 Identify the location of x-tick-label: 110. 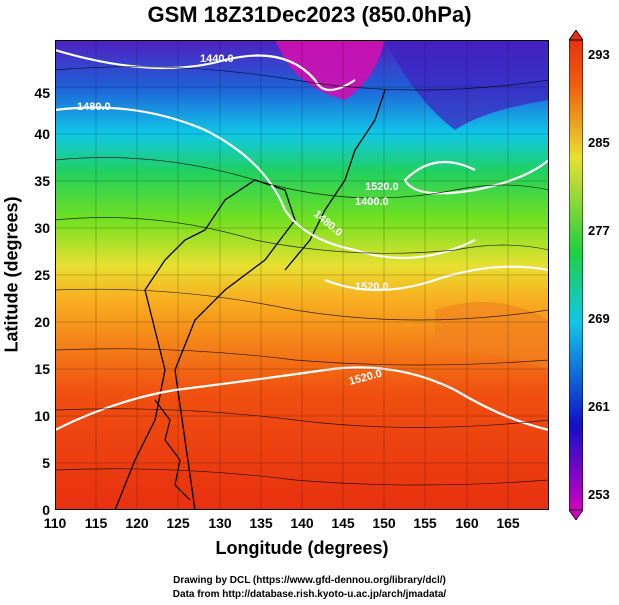
(55, 523).